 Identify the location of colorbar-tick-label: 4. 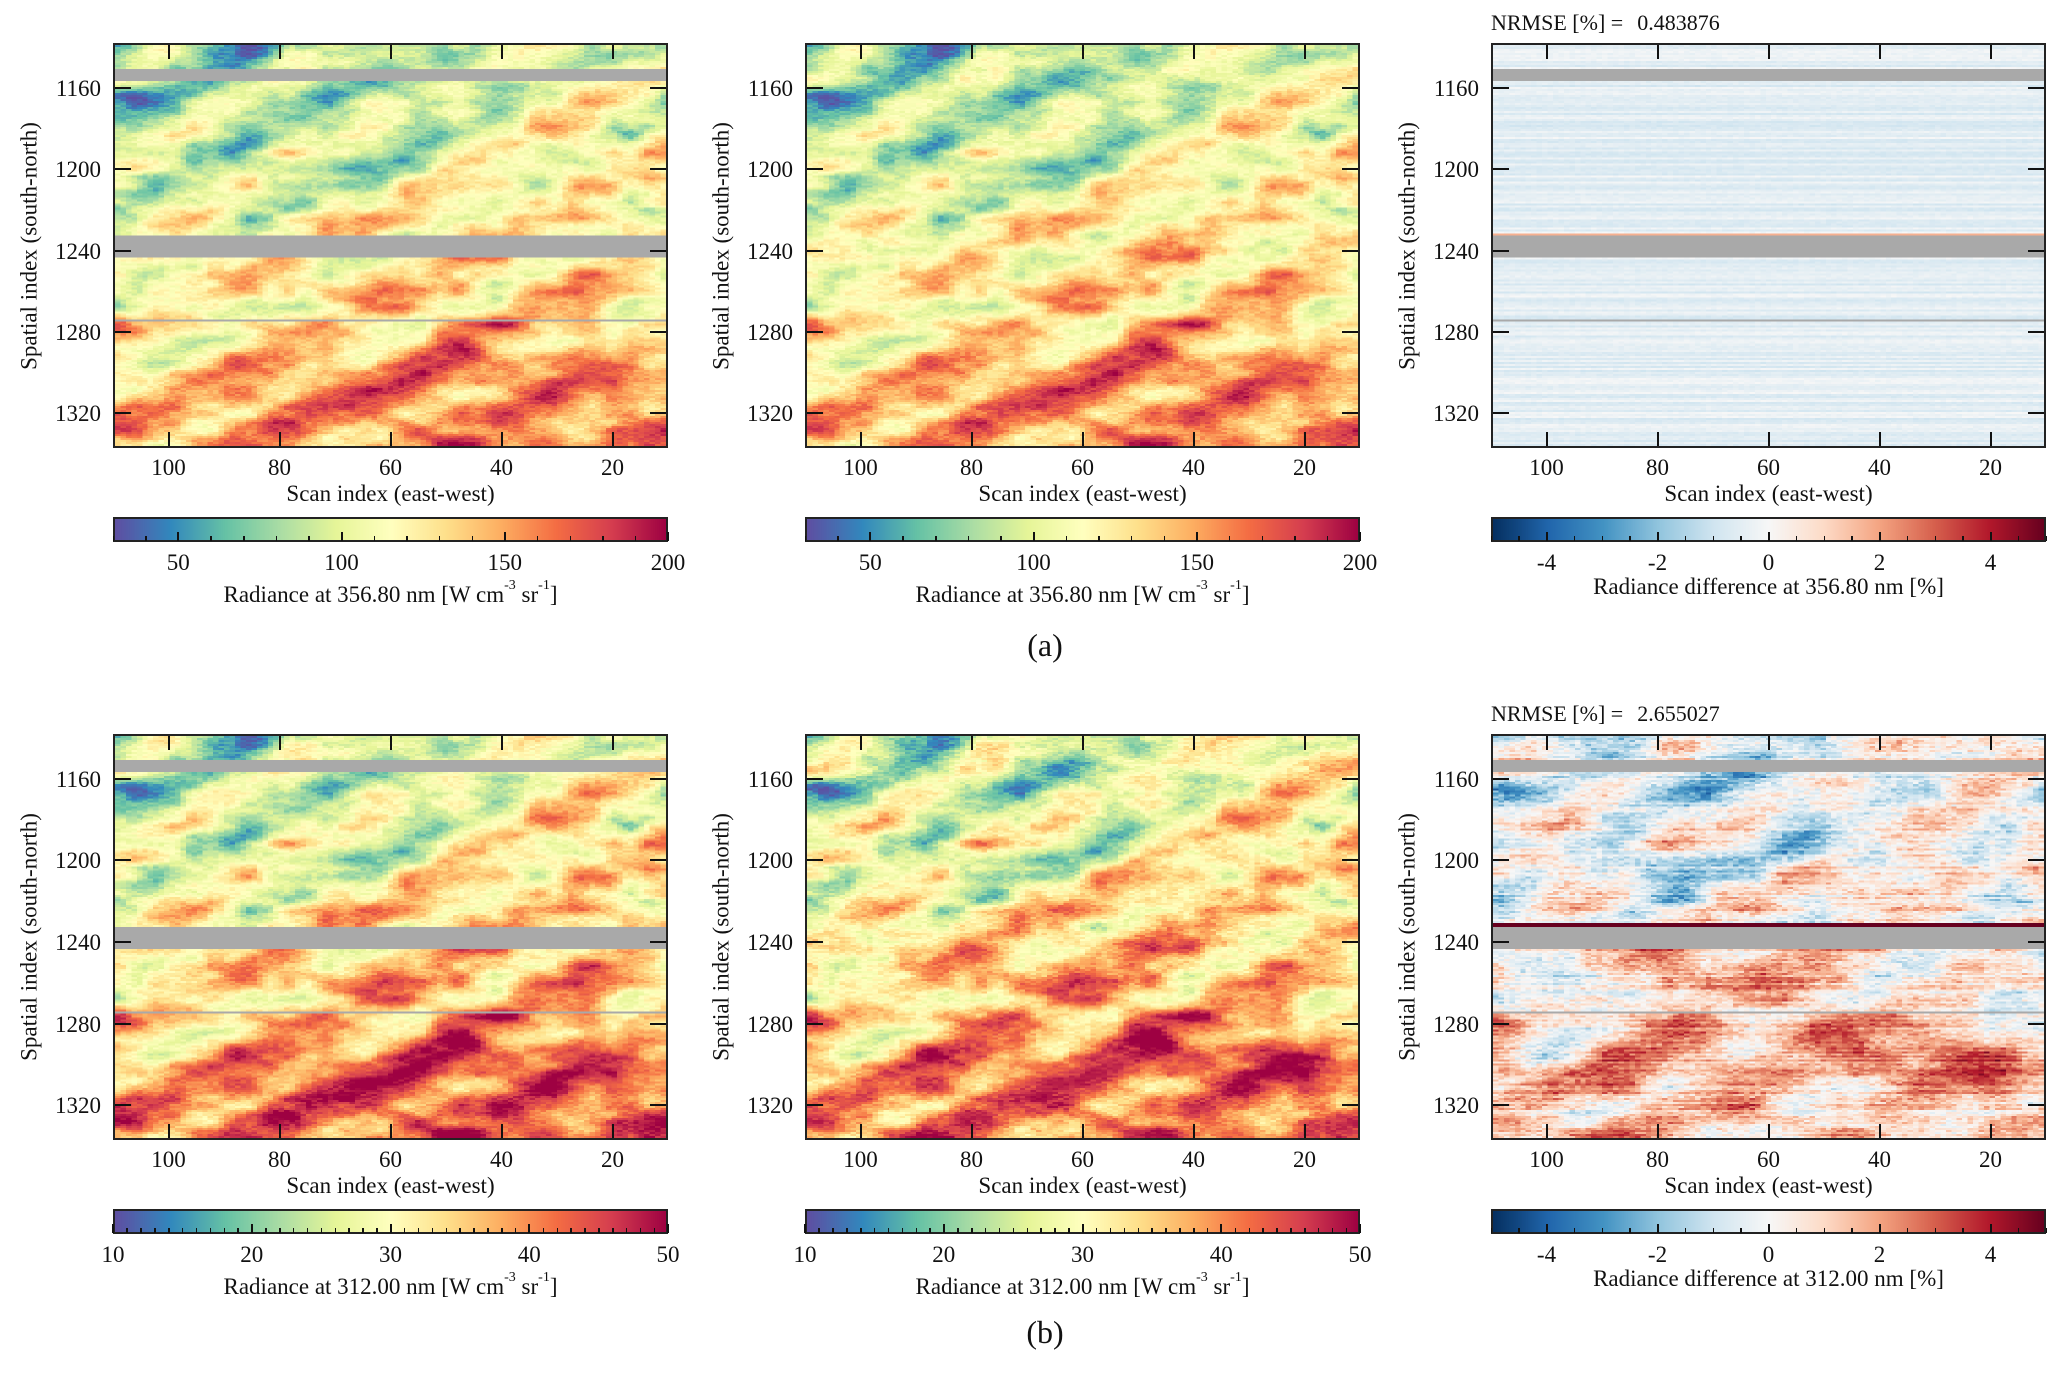
(1990, 1254).